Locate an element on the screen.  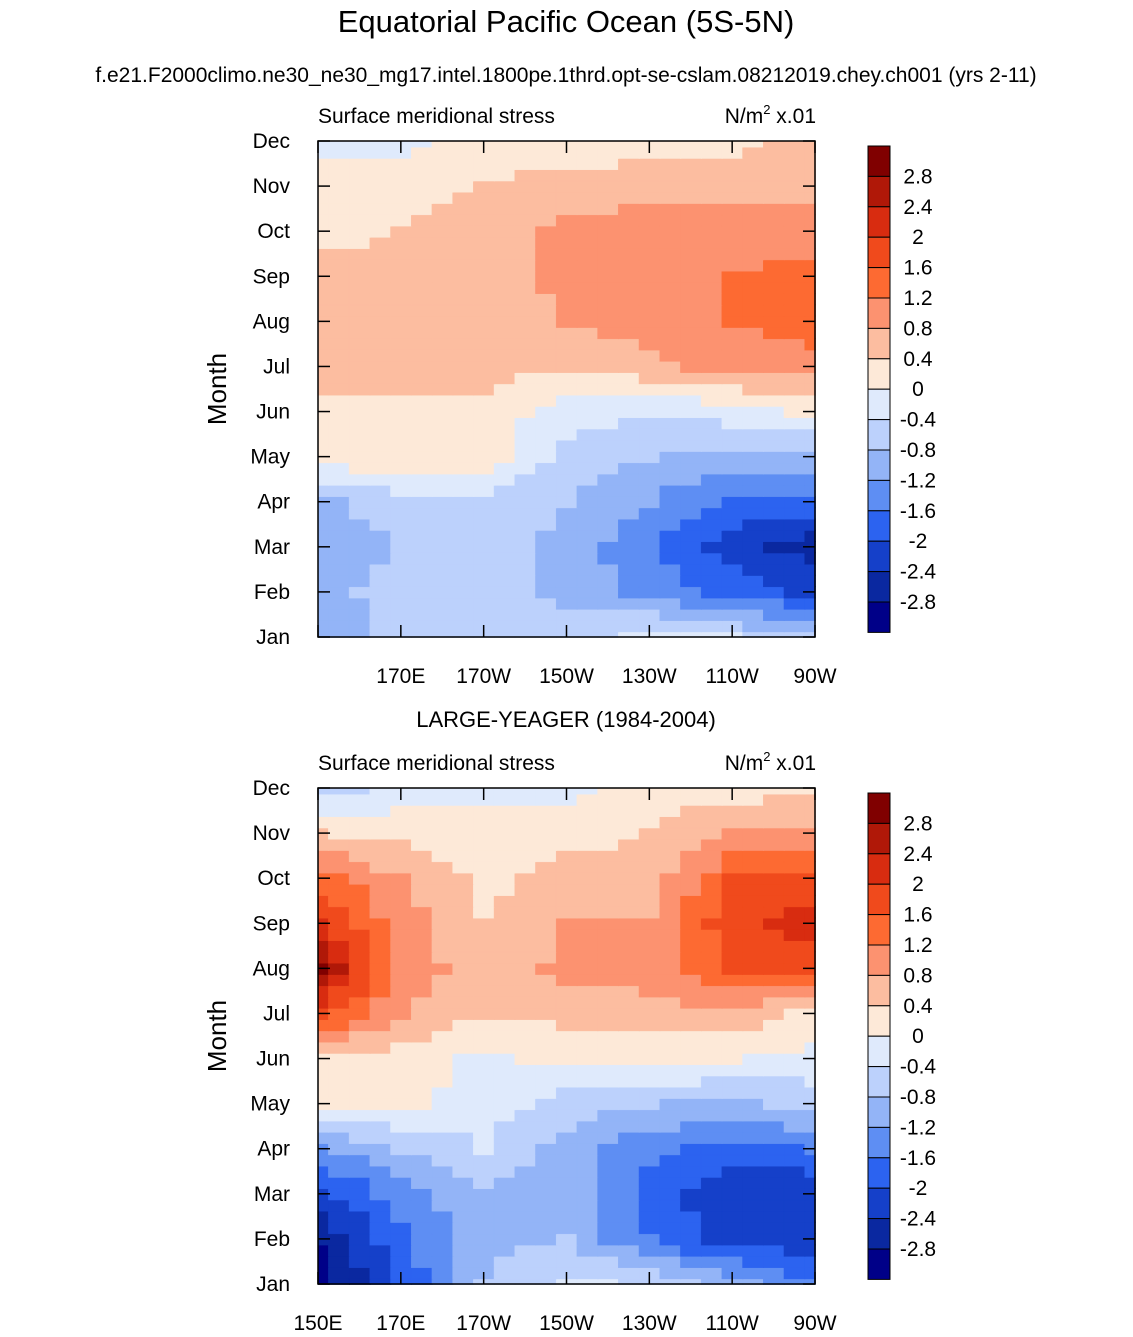
colorbar-label: -2 is located at coordinates (918, 1188).